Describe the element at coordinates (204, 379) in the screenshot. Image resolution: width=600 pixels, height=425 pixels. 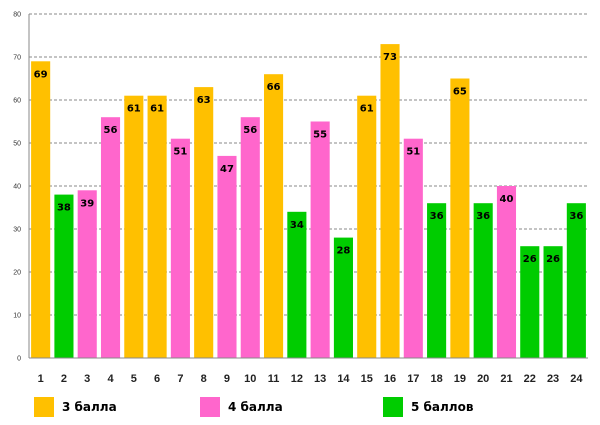
I see `x-tick-label: 8` at that location.